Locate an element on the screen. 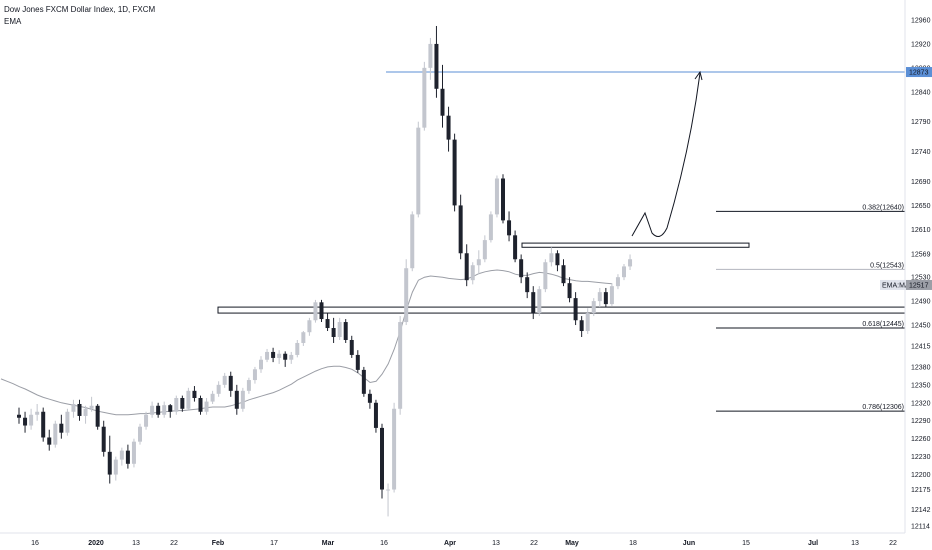  price-tick-label: 12142 is located at coordinates (921, 510).